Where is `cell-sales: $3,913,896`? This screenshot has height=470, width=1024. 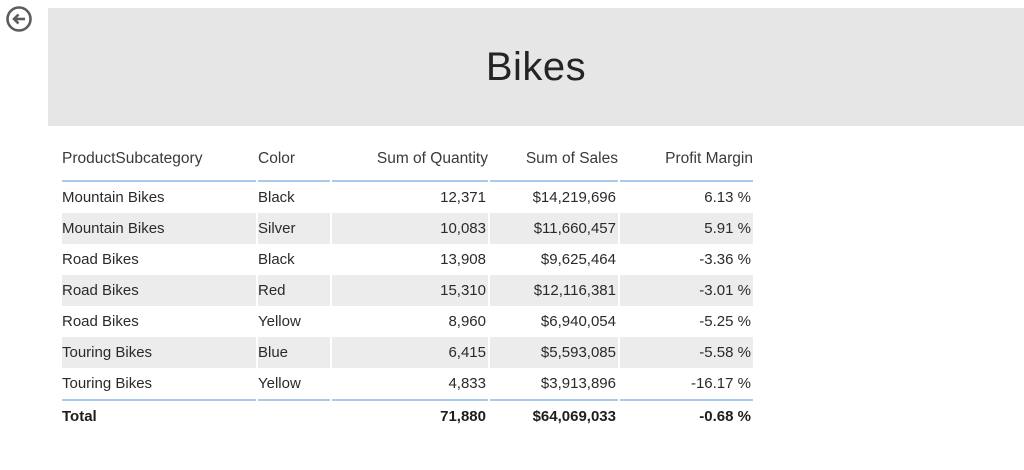 cell-sales: $3,913,896 is located at coordinates (578, 383).